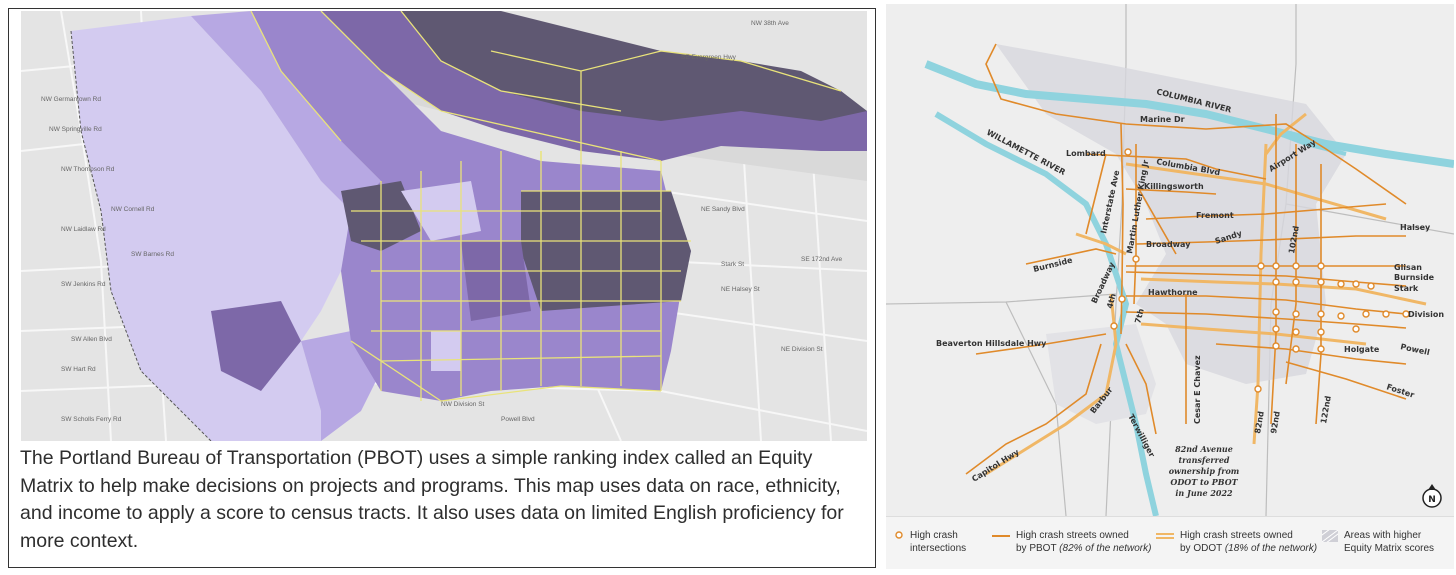  I want to click on legend-odot-by: by ODOT, so click(1202, 548).